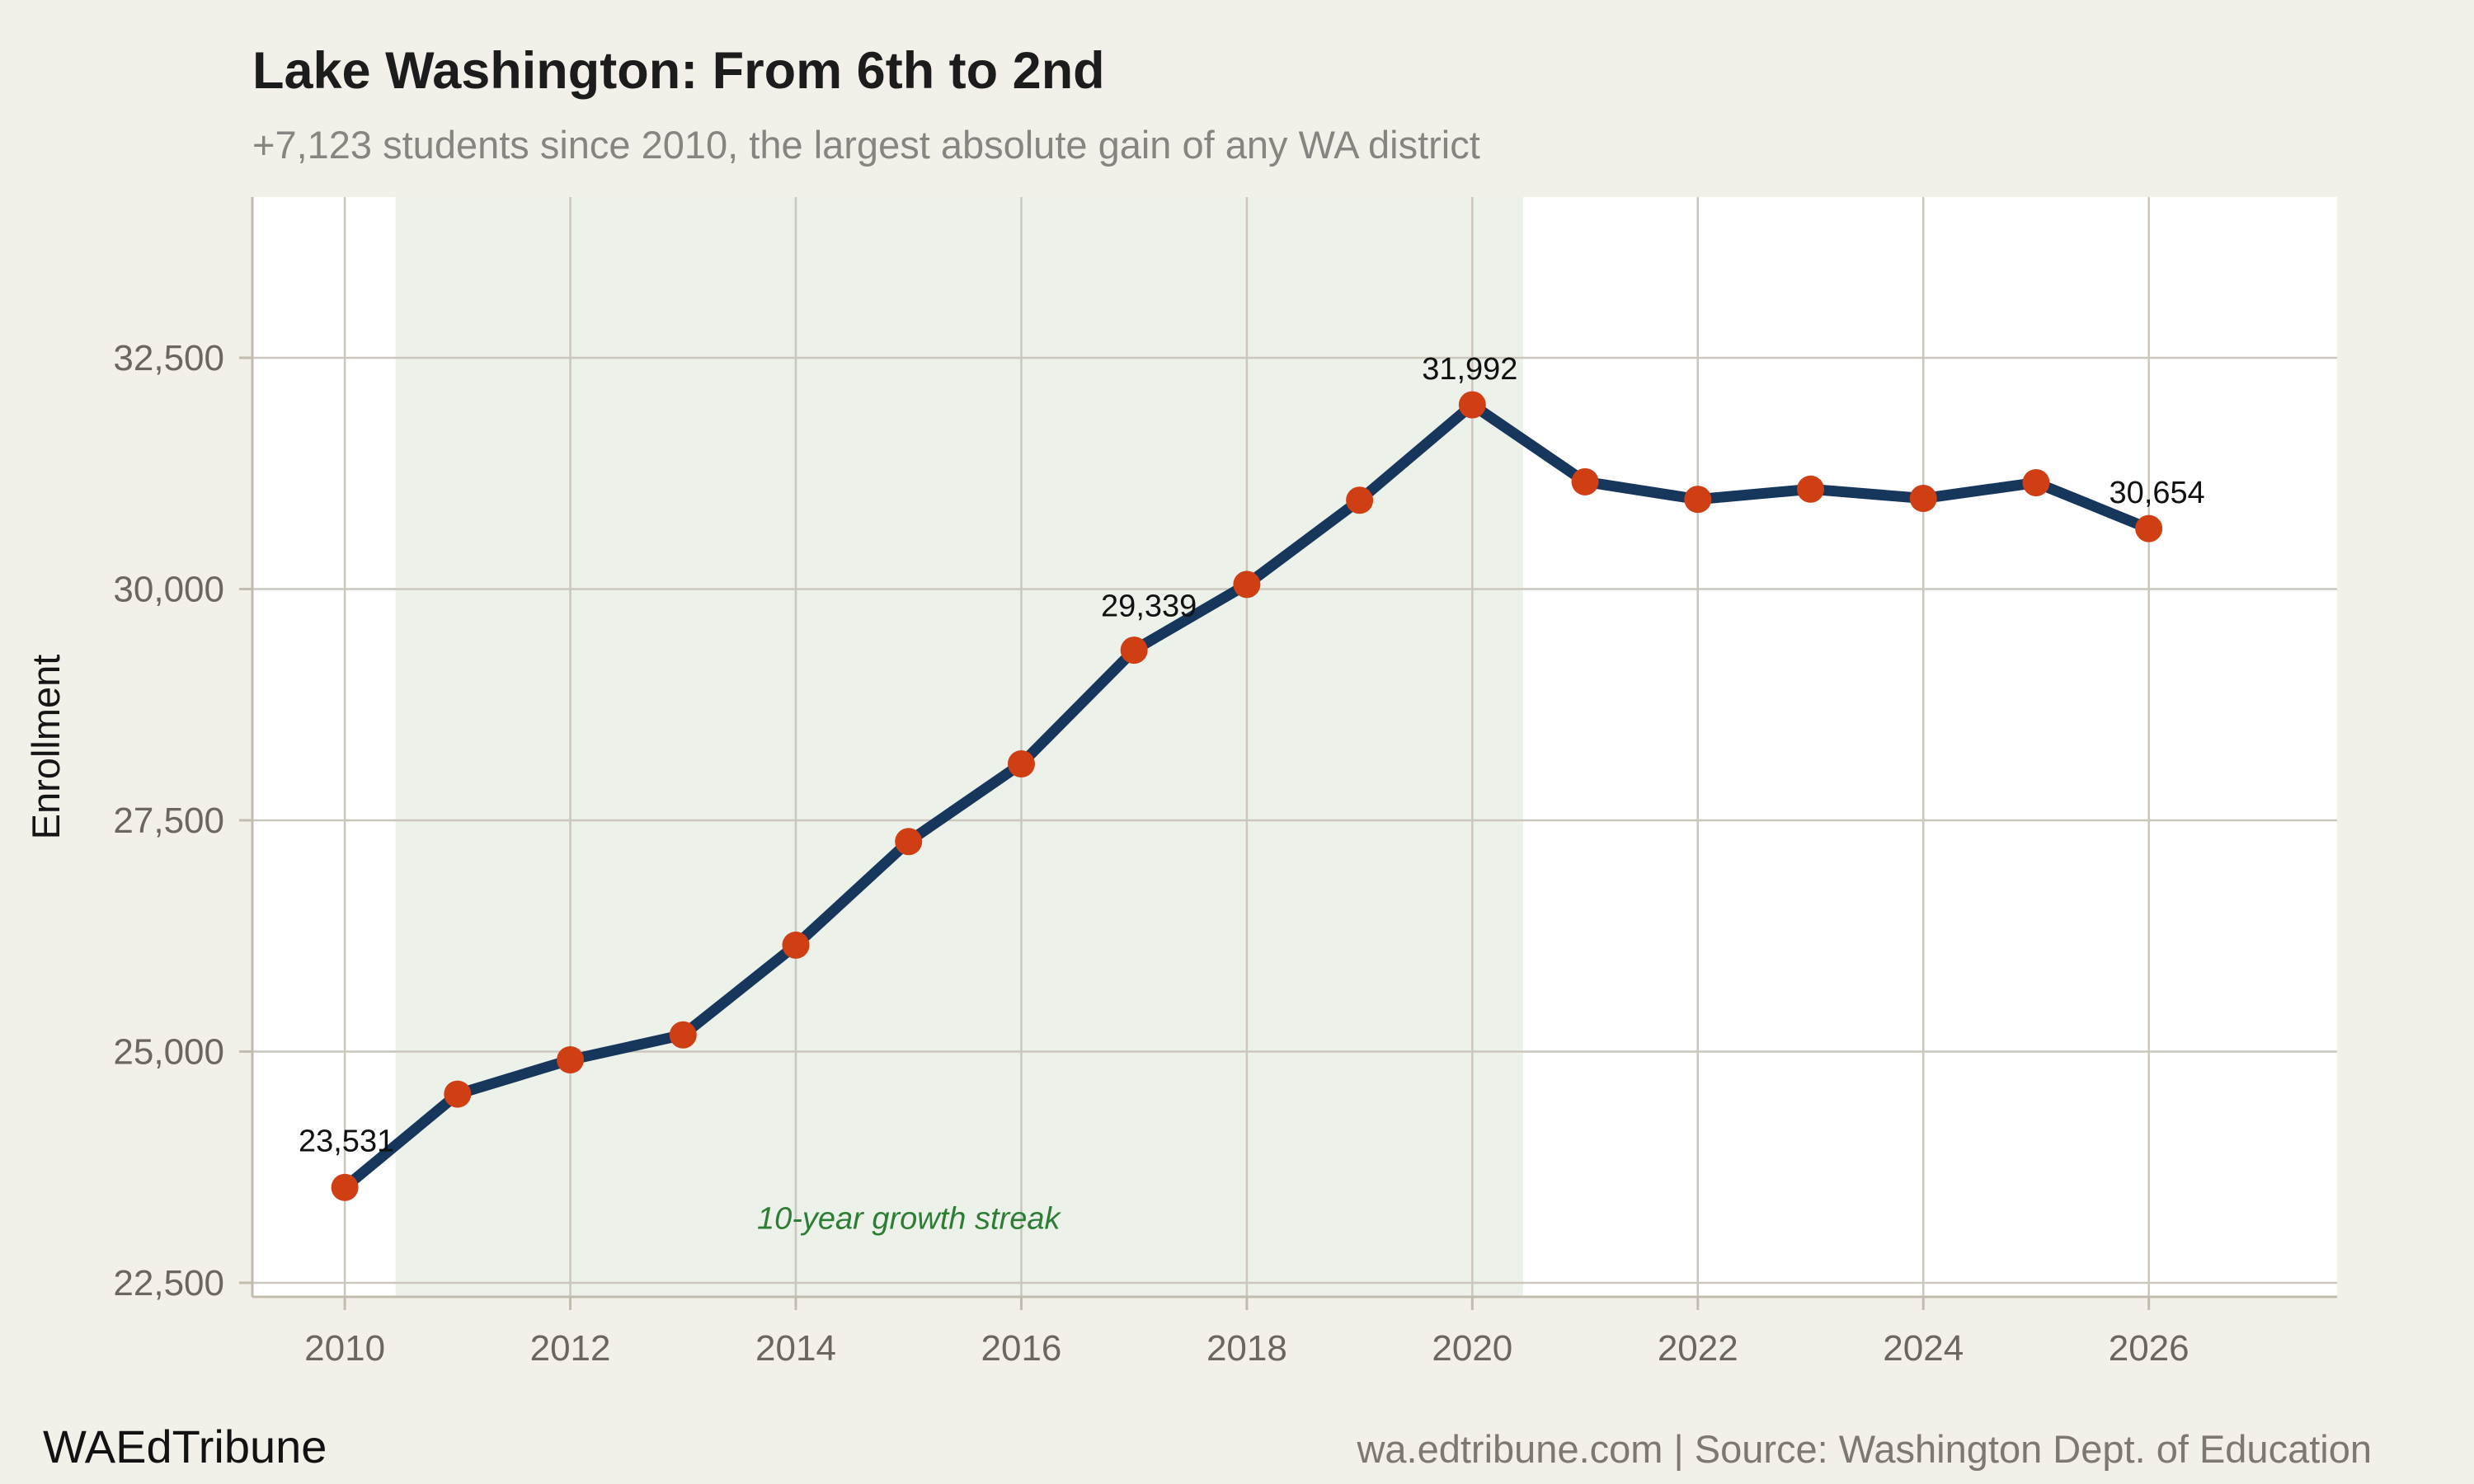 The image size is (2474, 1484). What do you see at coordinates (1246, 1348) in the screenshot?
I see `x-tick-label: 2018` at bounding box center [1246, 1348].